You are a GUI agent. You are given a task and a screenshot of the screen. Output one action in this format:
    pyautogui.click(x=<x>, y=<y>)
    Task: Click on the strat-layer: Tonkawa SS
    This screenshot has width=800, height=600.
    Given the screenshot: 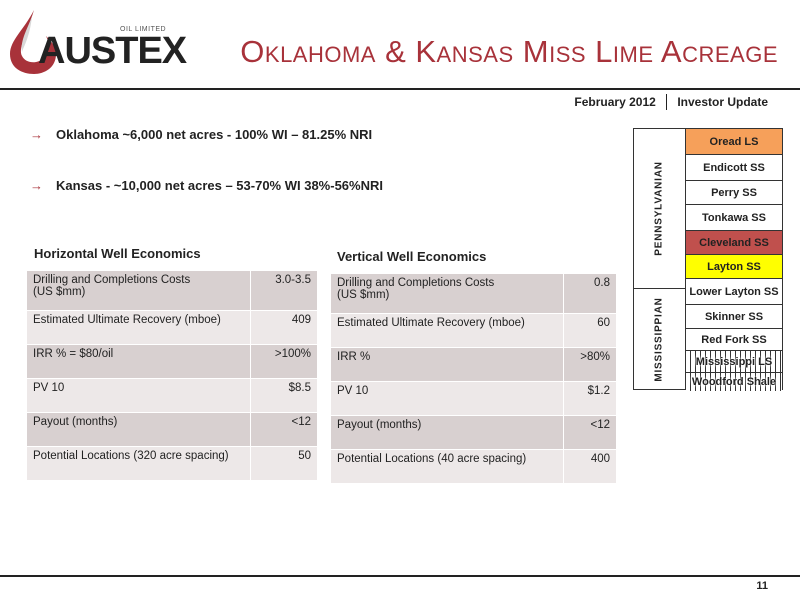 What is the action you would take?
    pyautogui.click(x=734, y=218)
    